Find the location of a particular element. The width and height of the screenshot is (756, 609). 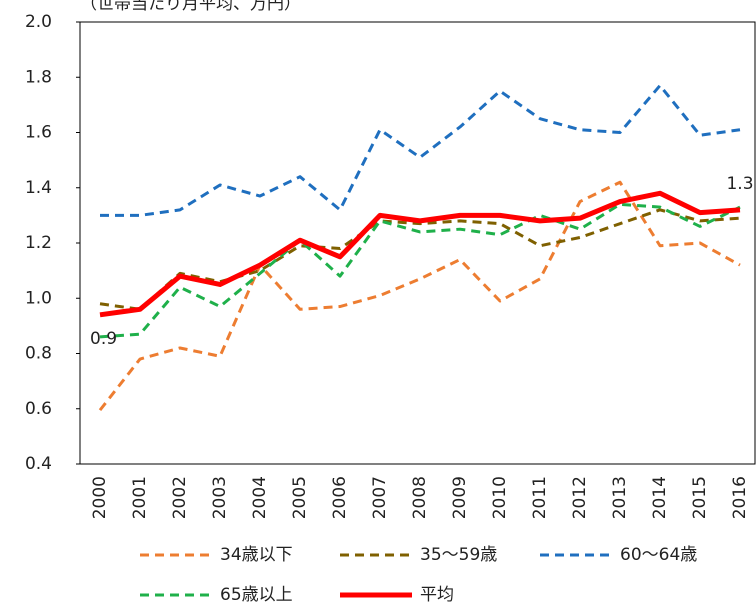

y-tick-label: 2.0 is located at coordinates (38, 22).